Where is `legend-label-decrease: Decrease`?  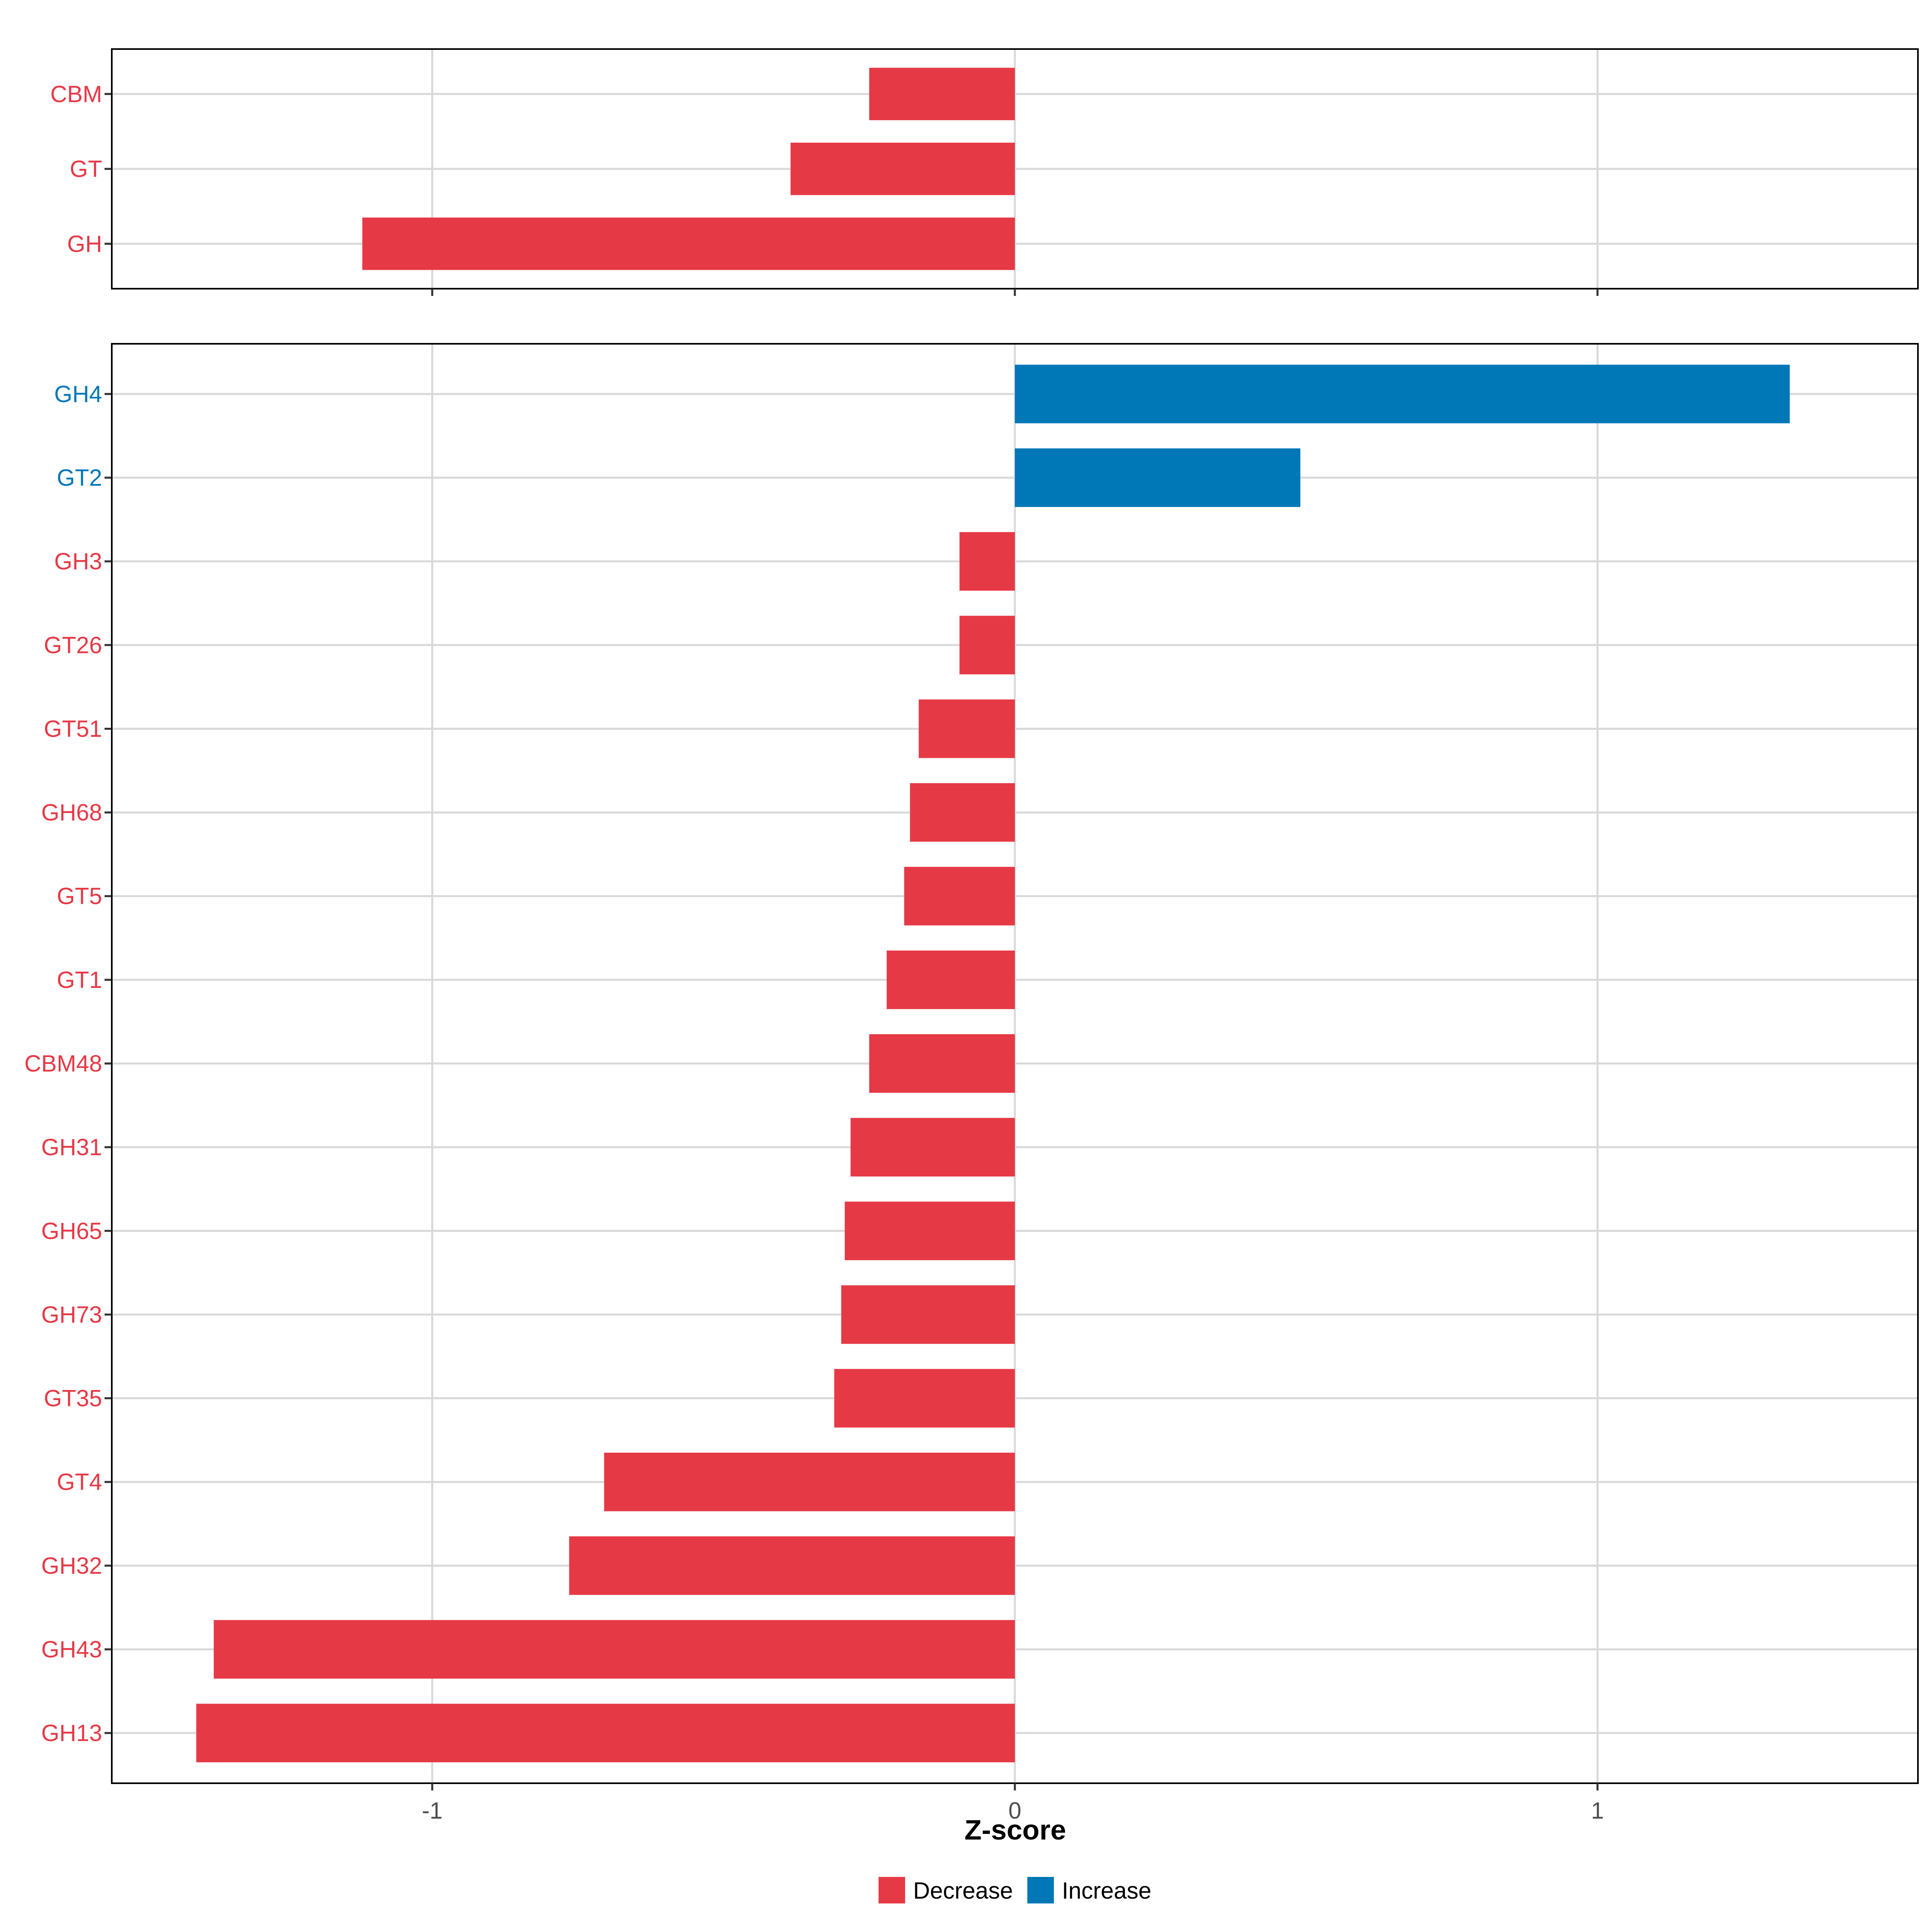 legend-label-decrease: Decrease is located at coordinates (963, 1891).